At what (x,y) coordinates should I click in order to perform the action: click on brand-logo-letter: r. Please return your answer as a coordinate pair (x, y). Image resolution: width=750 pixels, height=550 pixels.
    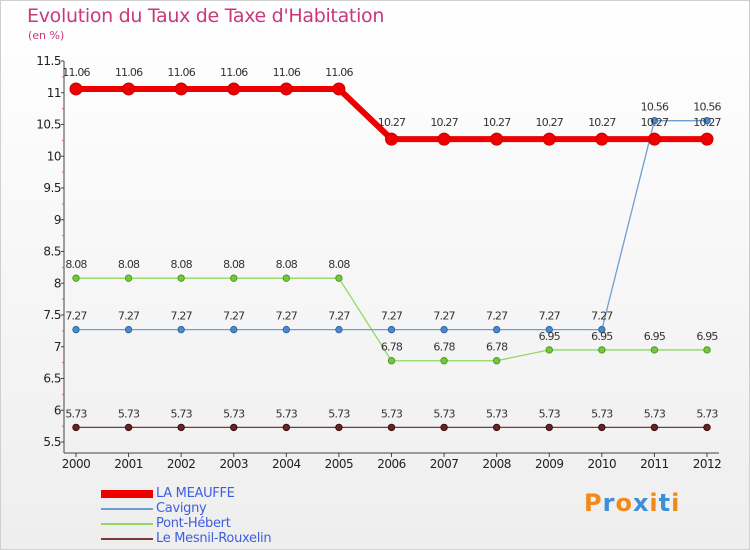
    Looking at the image, I should click on (609, 503).